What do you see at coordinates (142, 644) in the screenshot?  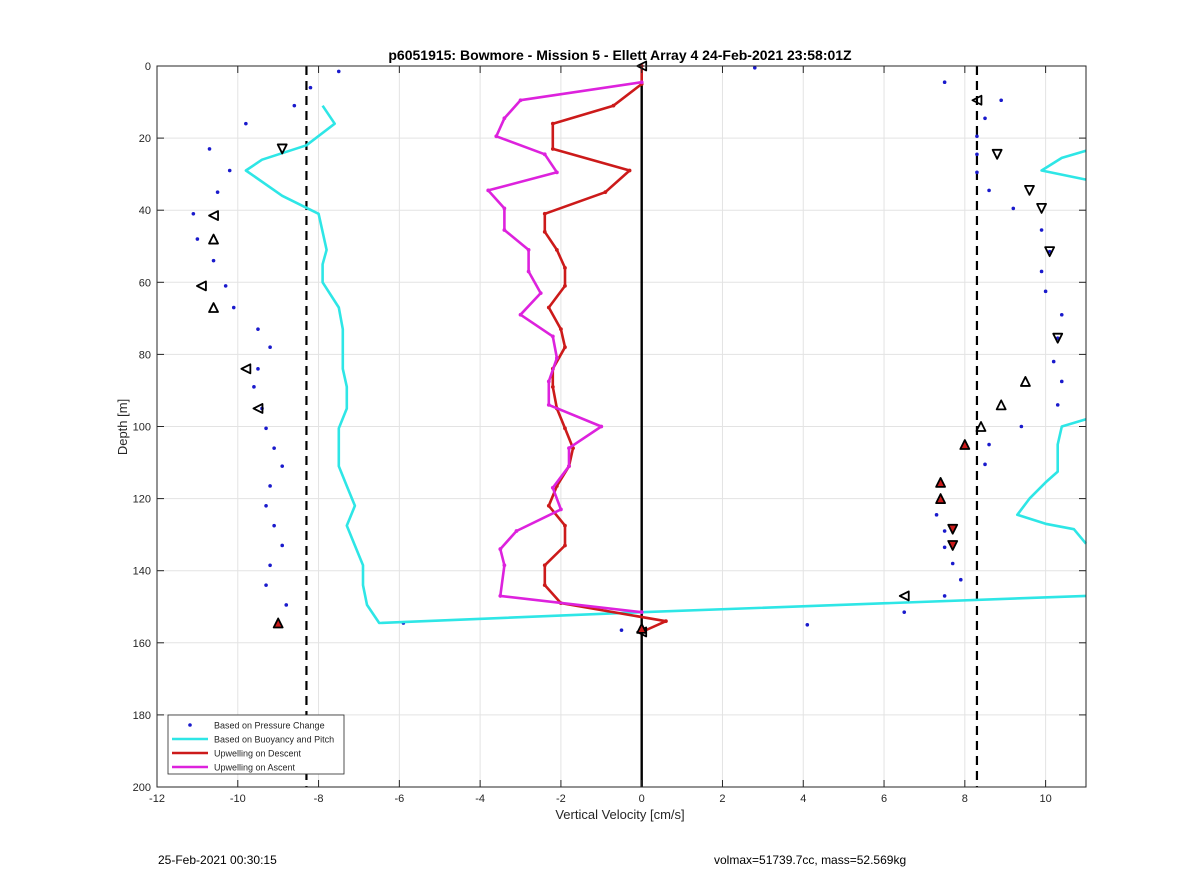 I see `y-tick-label: 160` at bounding box center [142, 644].